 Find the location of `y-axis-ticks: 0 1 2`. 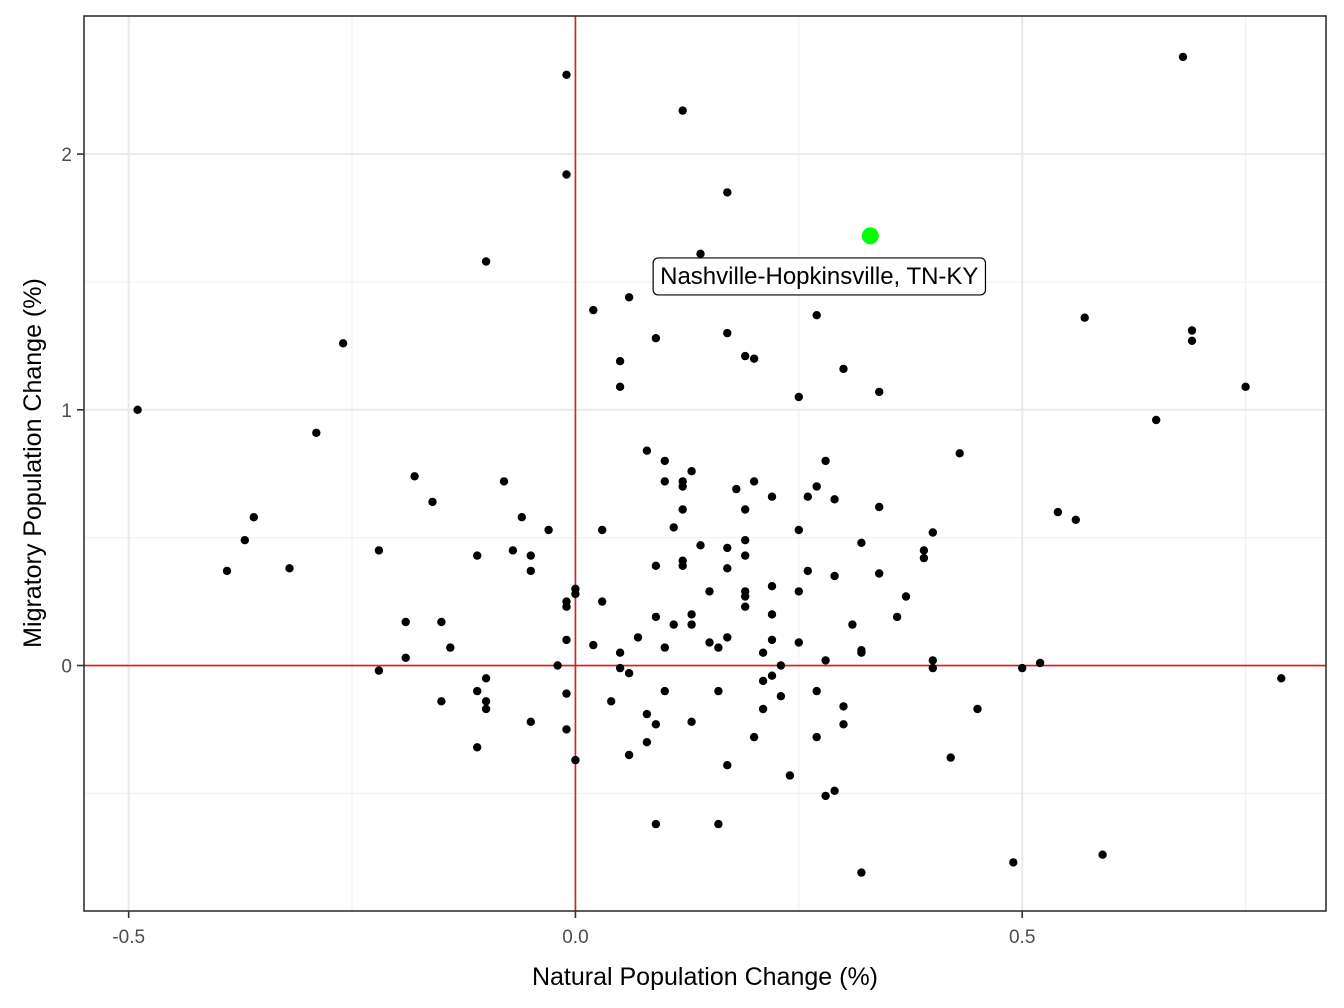

y-axis-ticks: 0 1 2 is located at coordinates (72, 411).